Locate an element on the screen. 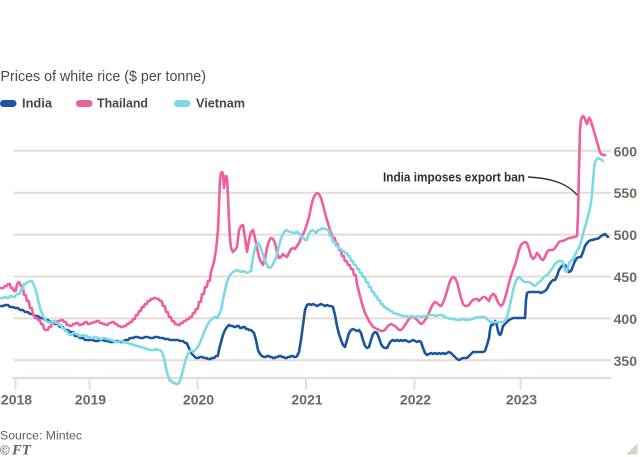  svg-text: 550 is located at coordinates (626, 193).